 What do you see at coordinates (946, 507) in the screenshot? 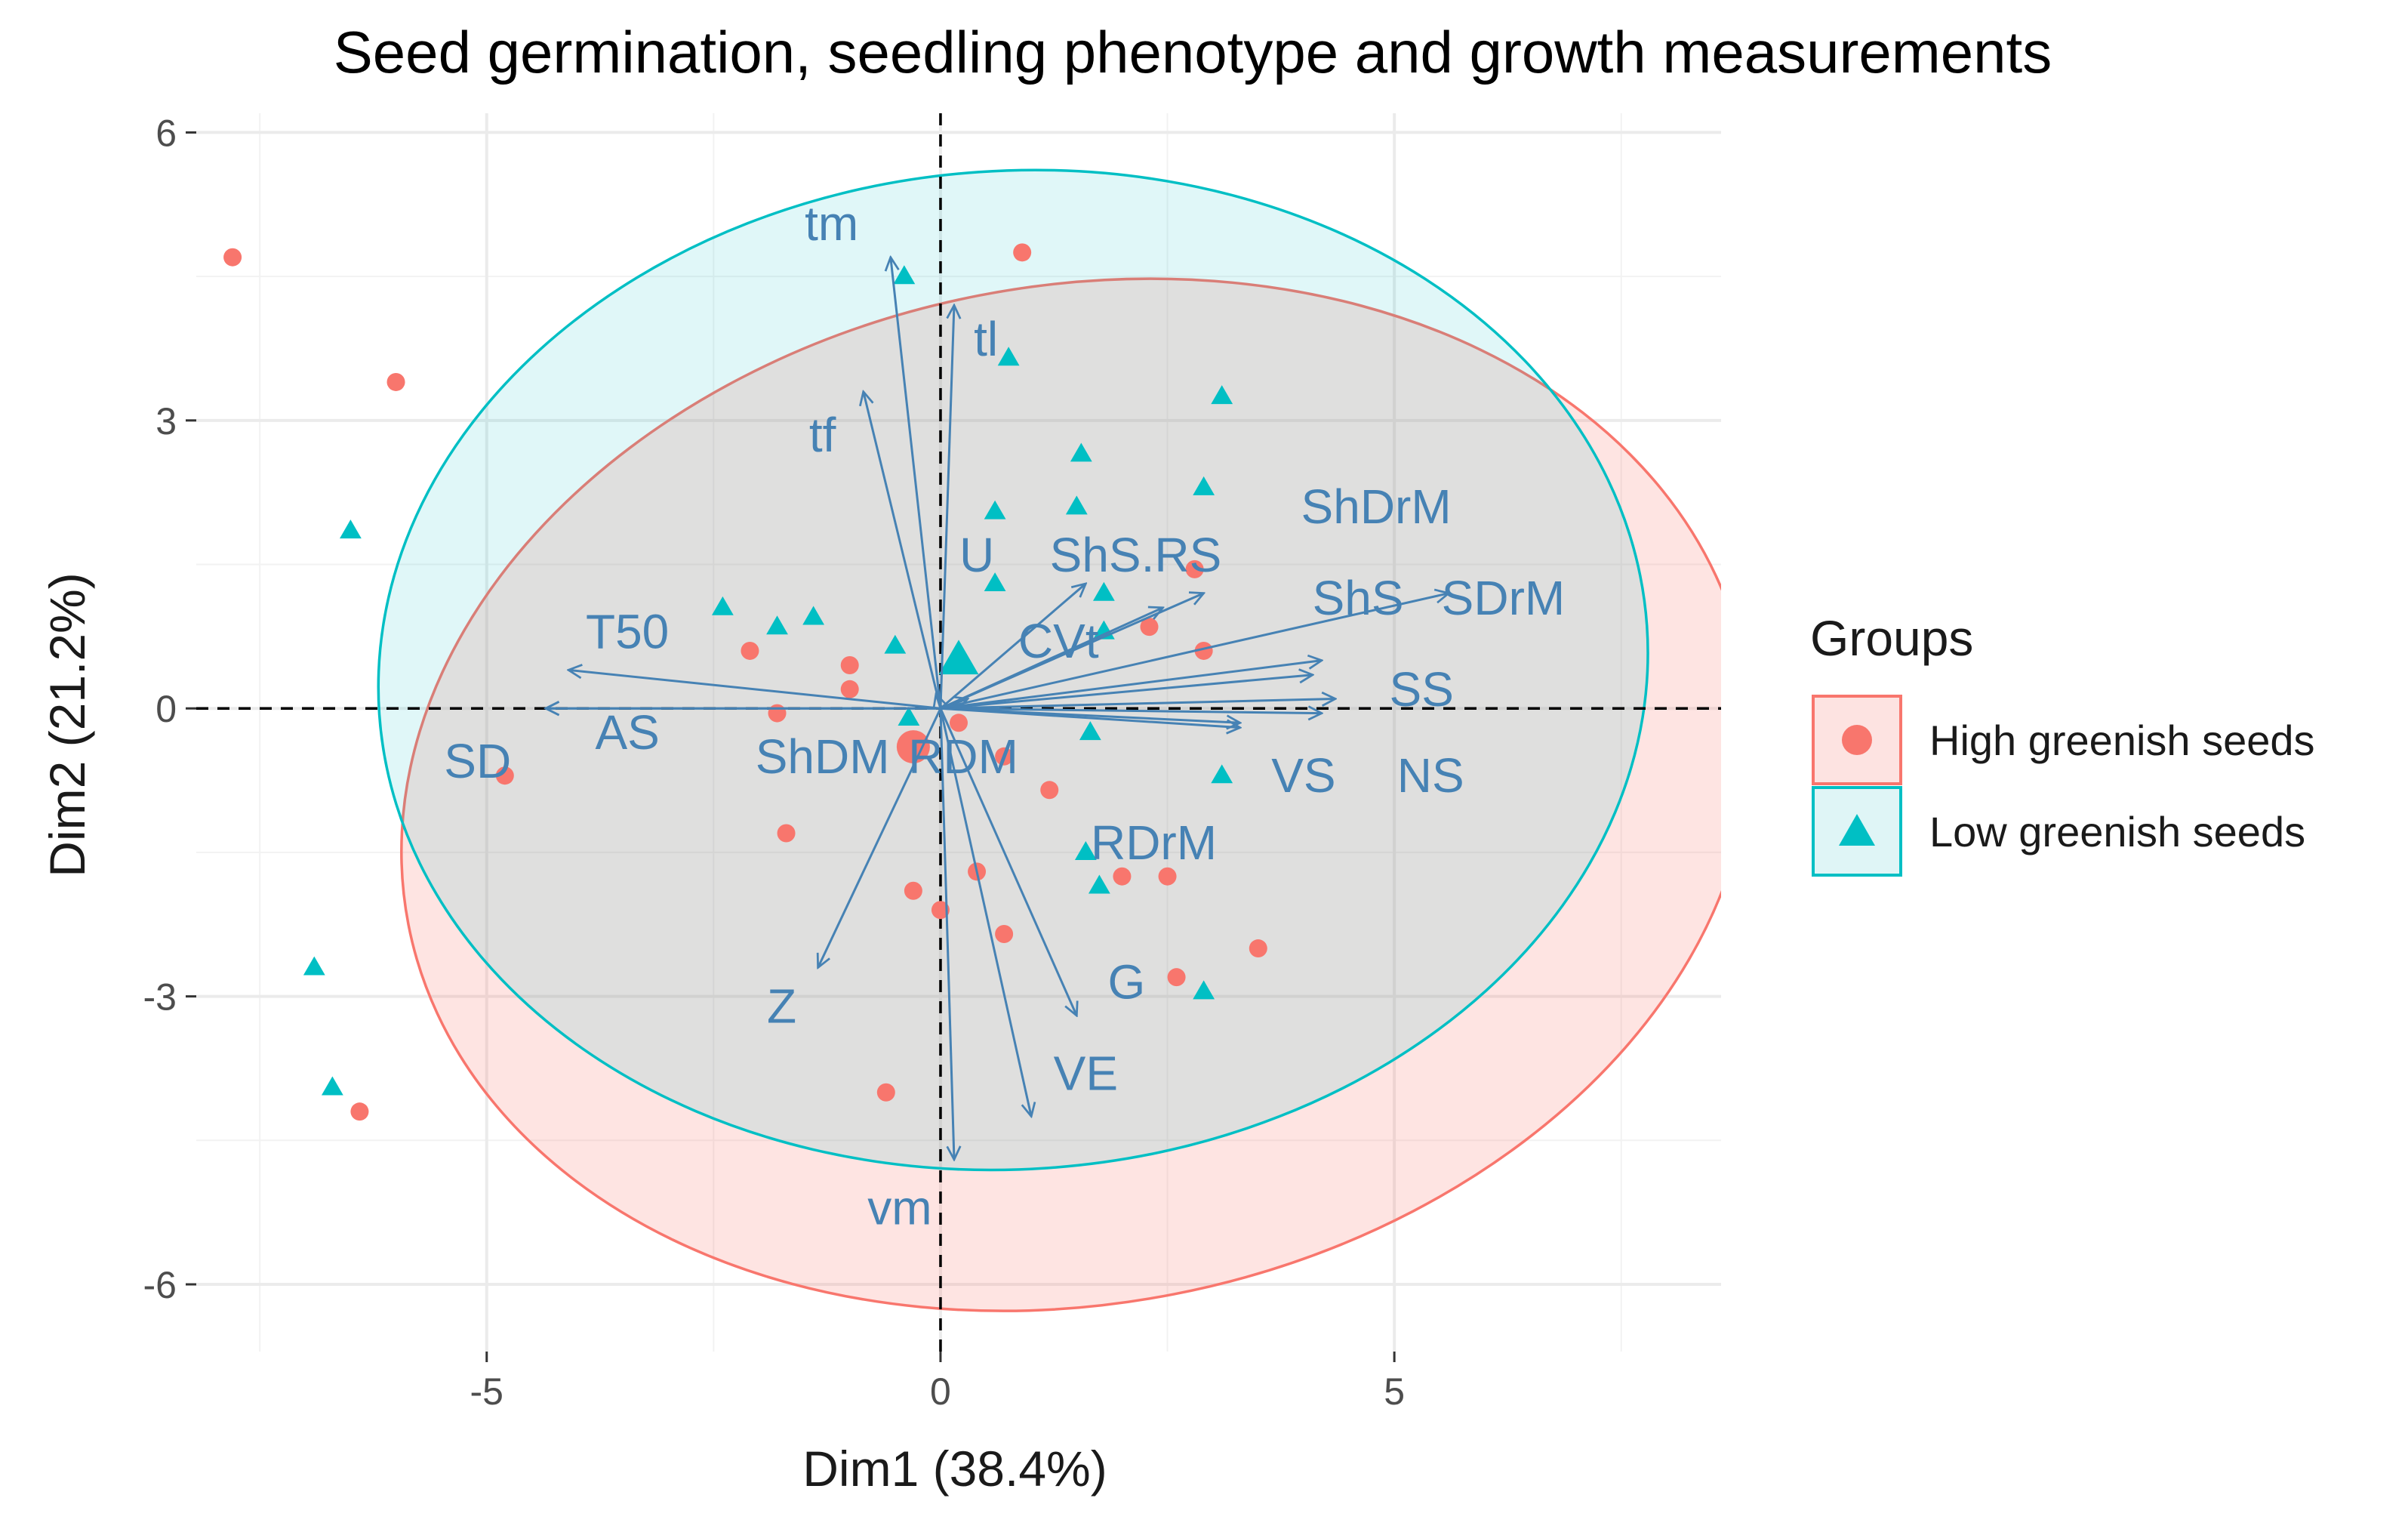
I see `vector-arrow-tl` at bounding box center [946, 507].